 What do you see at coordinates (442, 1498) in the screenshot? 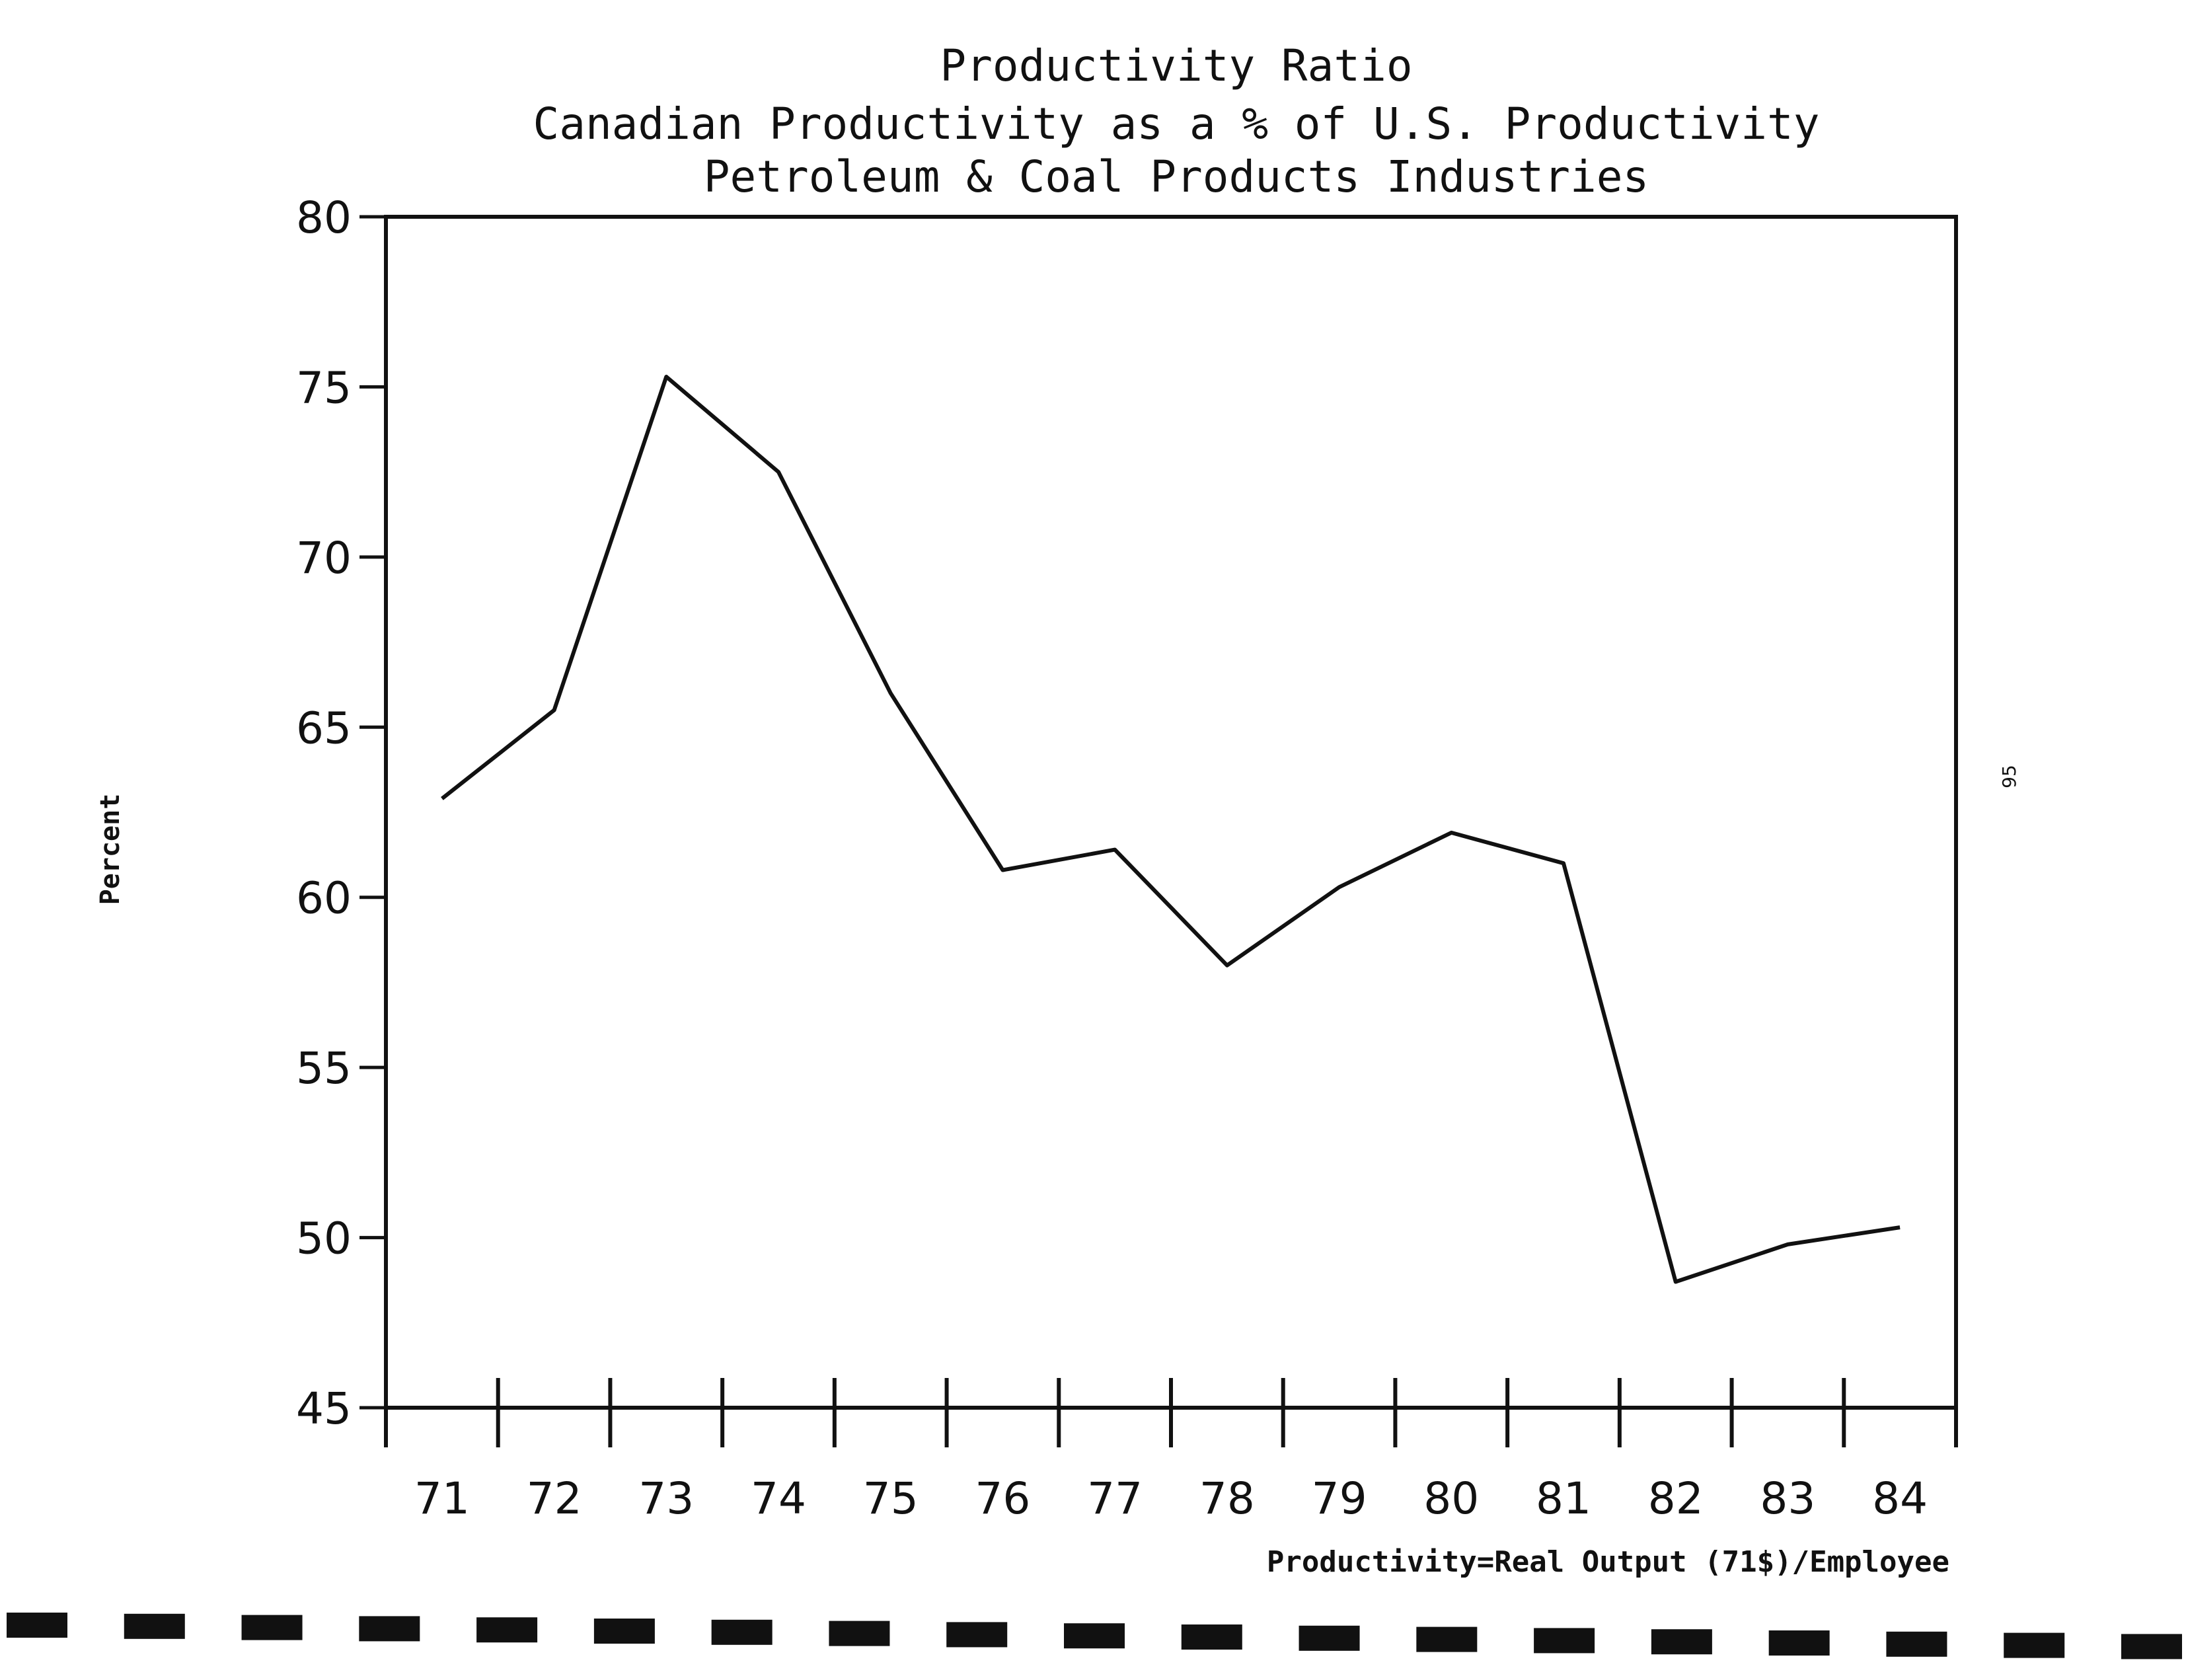
I see `x-tick-label: 71` at bounding box center [442, 1498].